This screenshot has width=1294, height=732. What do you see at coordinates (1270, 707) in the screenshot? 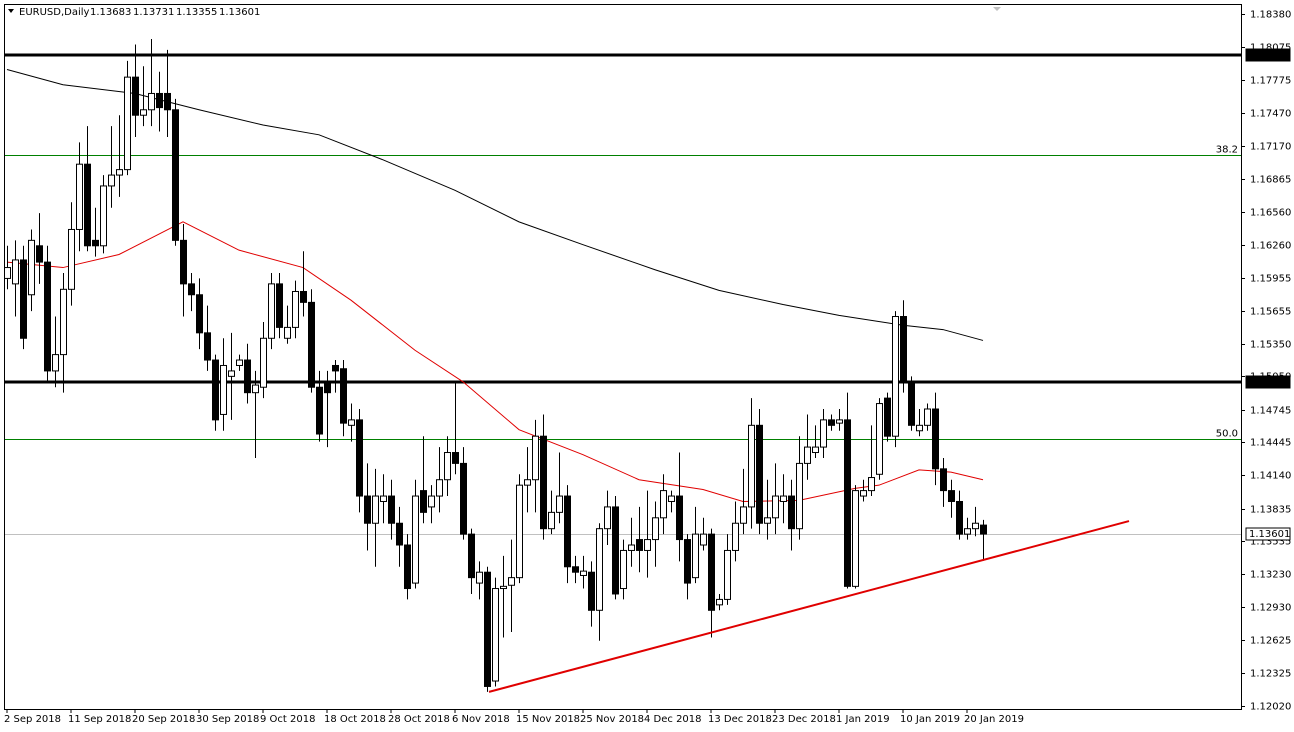
I see `y-tick-label: 1.12020` at bounding box center [1270, 707].